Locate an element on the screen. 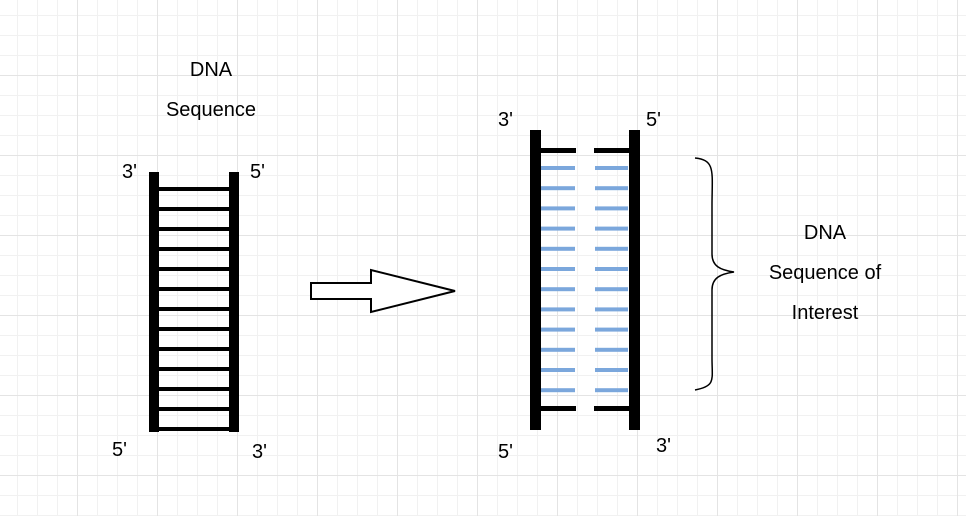  dna-sequence-title: DNA Sequence is located at coordinates (211, 90).